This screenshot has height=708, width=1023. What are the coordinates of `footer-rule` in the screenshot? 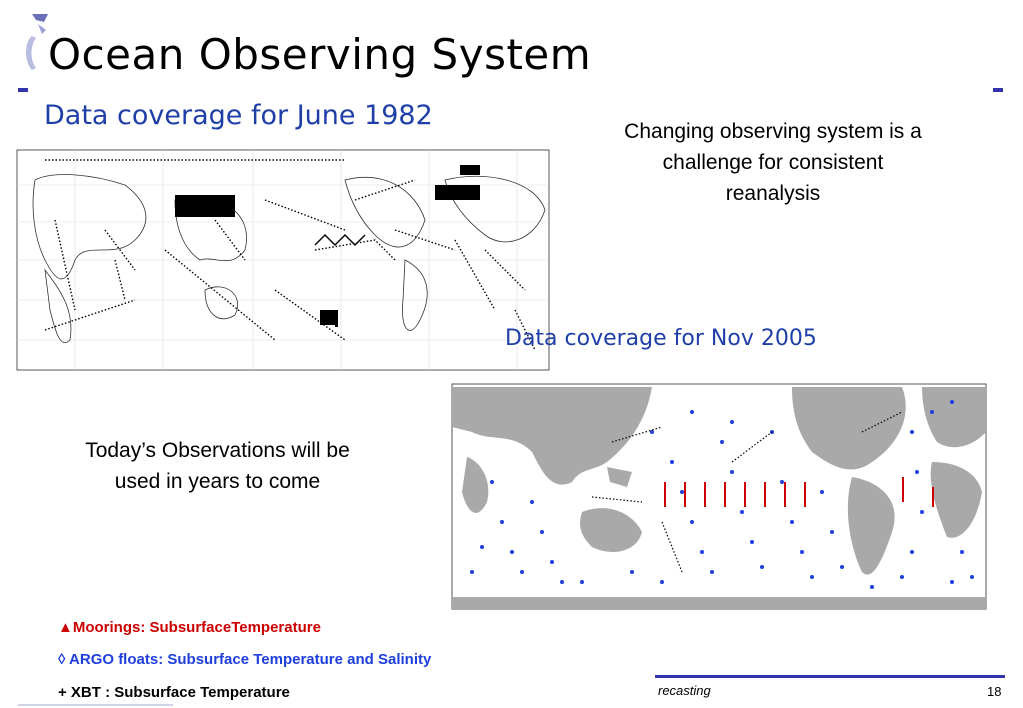 It's located at (830, 676).